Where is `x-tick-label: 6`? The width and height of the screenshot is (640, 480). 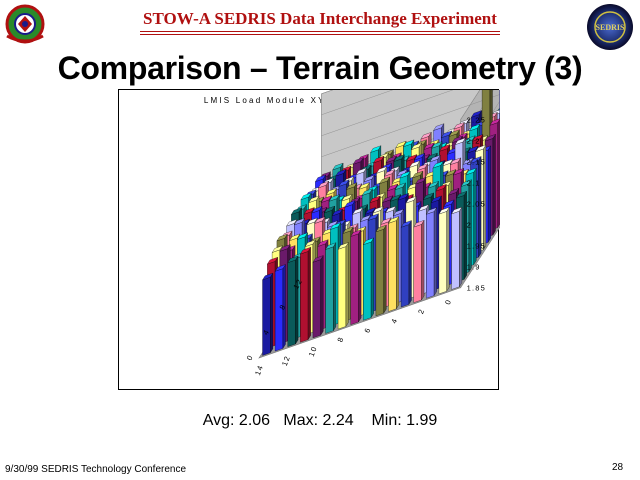
x-tick-label: 6 is located at coordinates (367, 330).